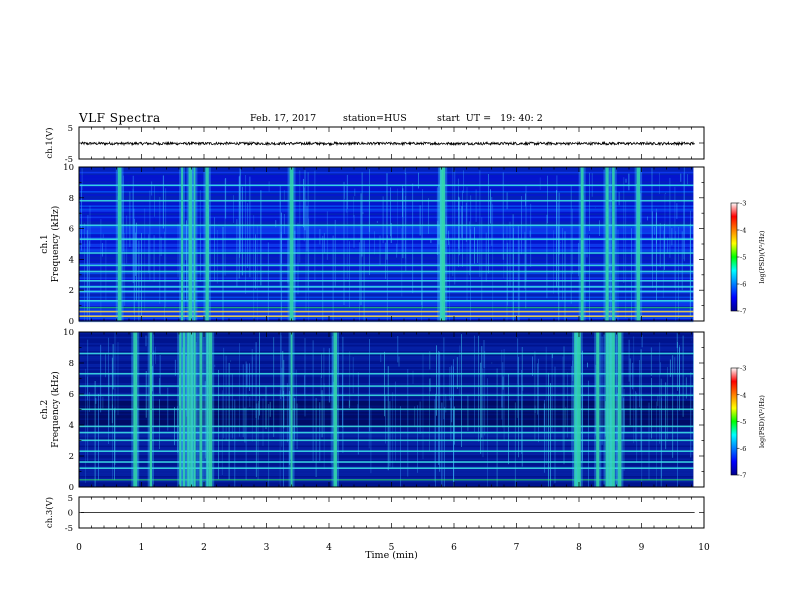 The height and width of the screenshot is (612, 792). Describe the element at coordinates (68, 333) in the screenshot. I see `y-tick-label: 10` at that location.